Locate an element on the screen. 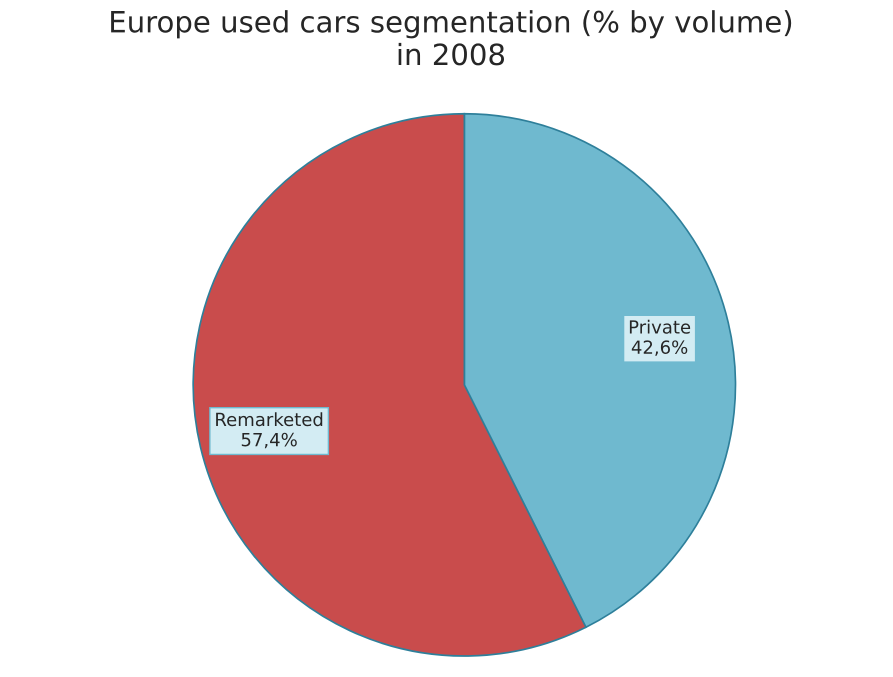 This screenshot has width=893, height=677. slice-label: Private is located at coordinates (660, 327).